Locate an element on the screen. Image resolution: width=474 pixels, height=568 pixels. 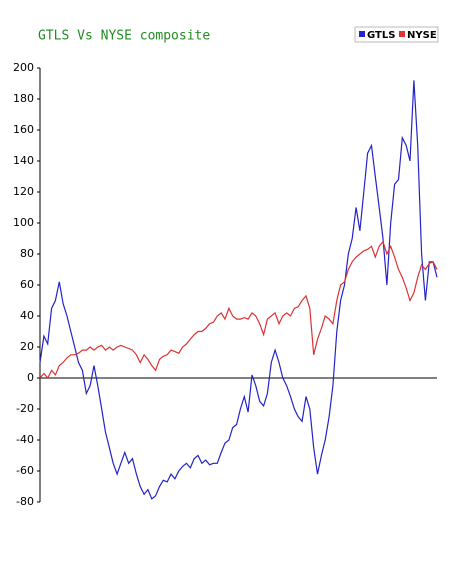
y-tick-label: 80 is located at coordinates (27, 253).